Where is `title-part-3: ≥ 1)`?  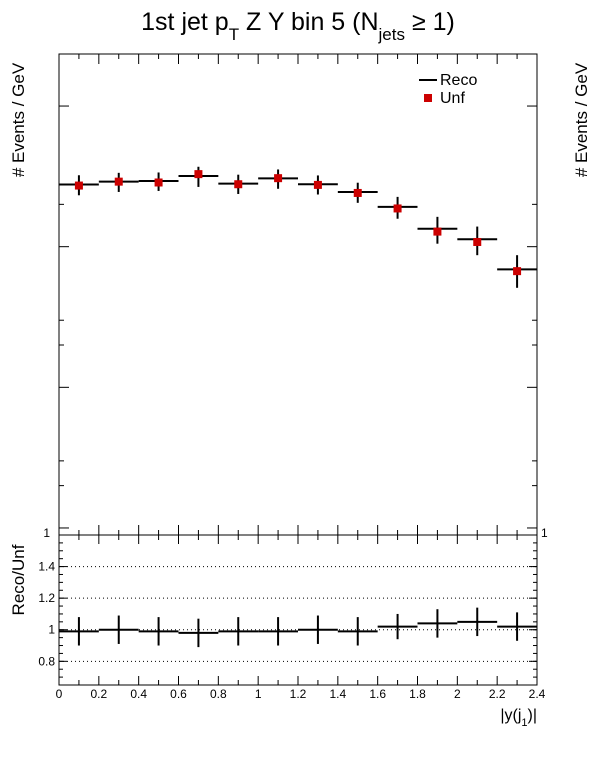 title-part-3: ≥ 1) is located at coordinates (430, 22).